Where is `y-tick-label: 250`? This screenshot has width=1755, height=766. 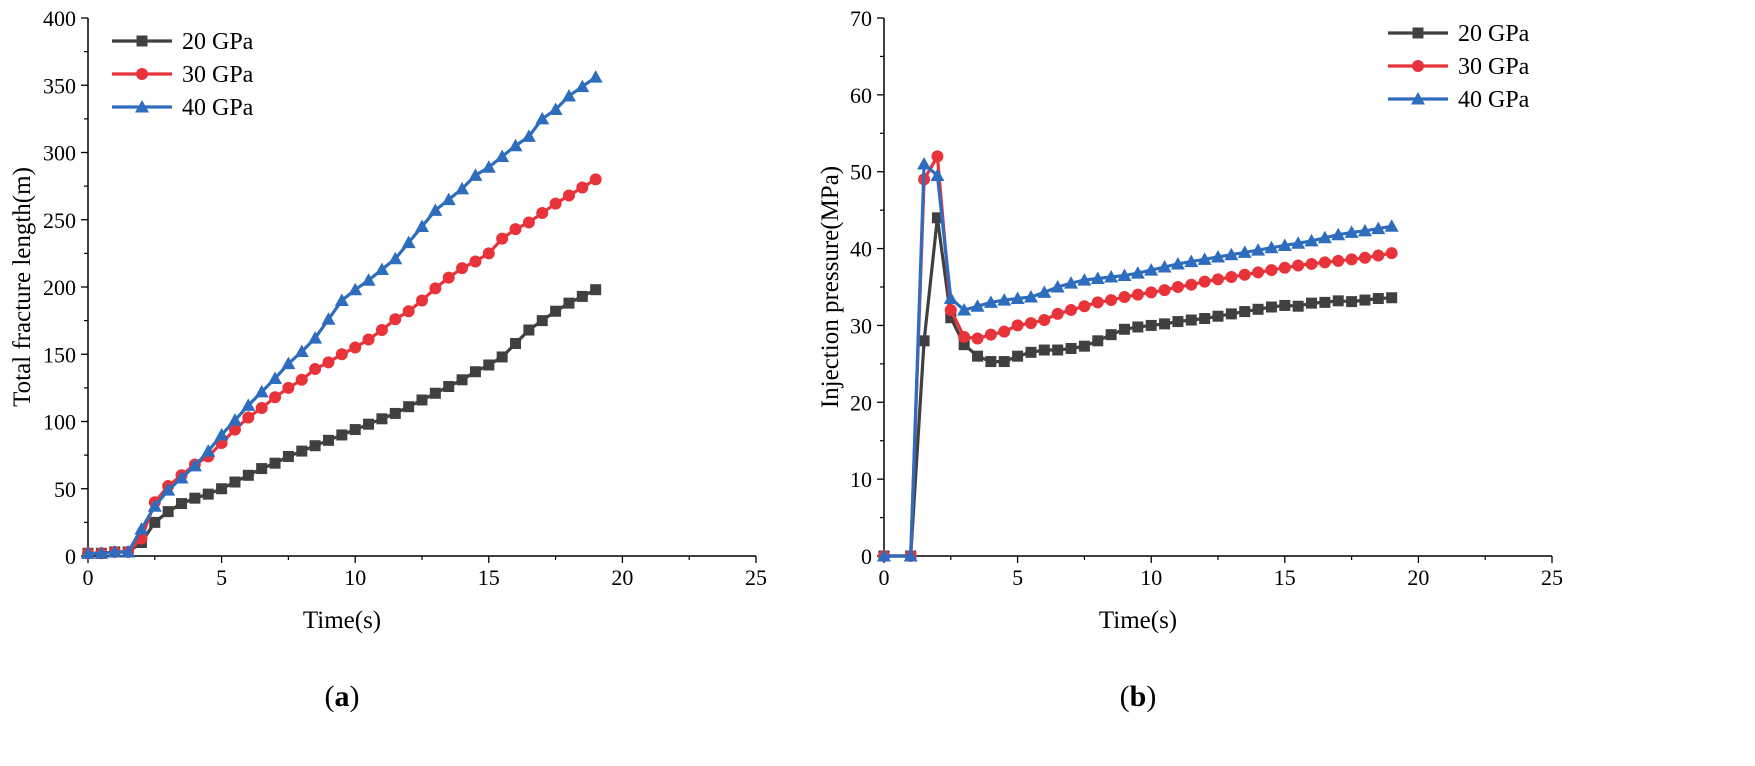
y-tick-label: 250 is located at coordinates (59, 220).